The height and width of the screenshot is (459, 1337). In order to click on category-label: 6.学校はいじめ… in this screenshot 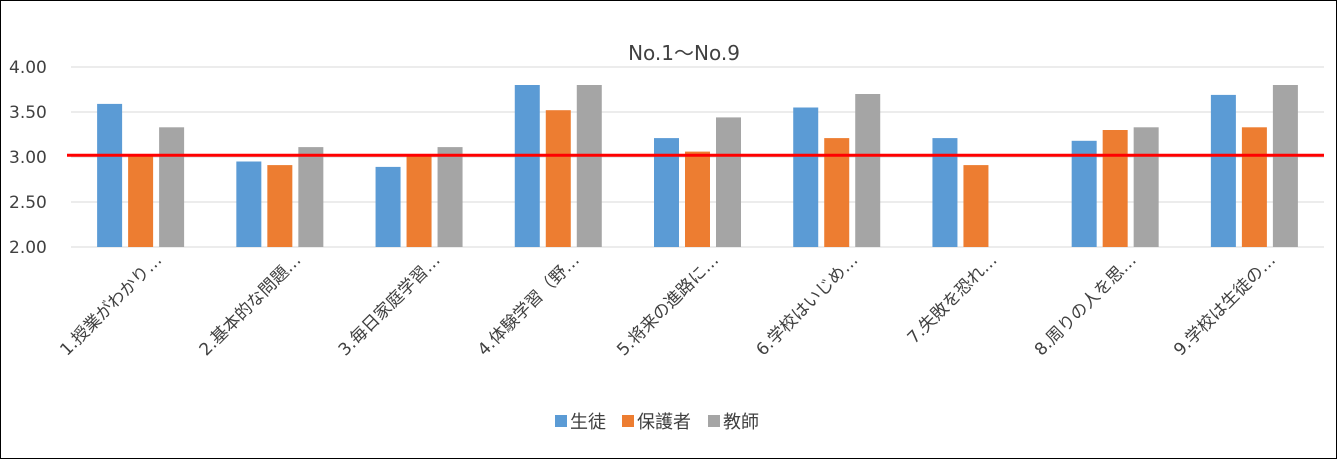, I will do `click(807, 305)`.